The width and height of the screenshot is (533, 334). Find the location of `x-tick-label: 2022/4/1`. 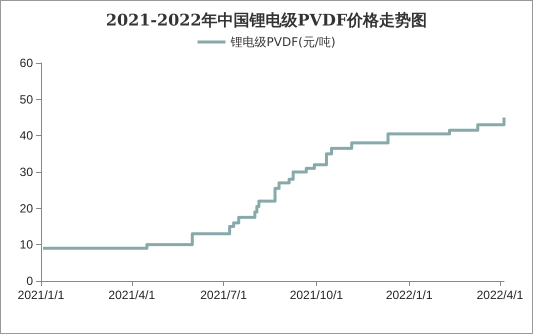

x-tick-label: 2022/4/1 is located at coordinates (500, 295).